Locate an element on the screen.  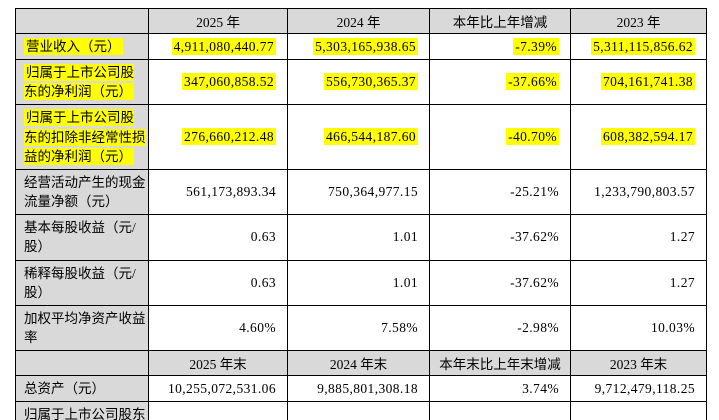
column-header: 2025 年末 is located at coordinates (218, 363).